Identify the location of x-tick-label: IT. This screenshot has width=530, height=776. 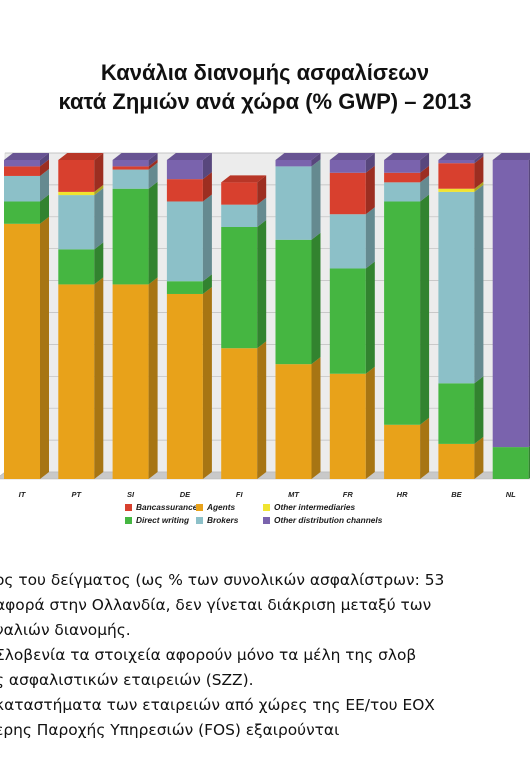
(23, 494).